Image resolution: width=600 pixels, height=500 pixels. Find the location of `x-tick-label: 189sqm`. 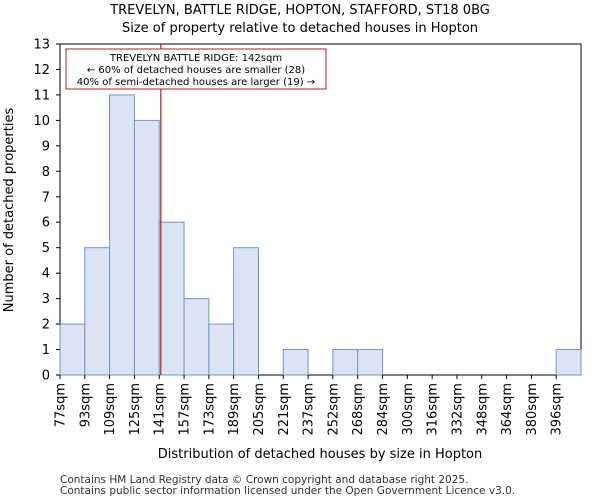

x-tick-label: 189sqm is located at coordinates (234, 409).